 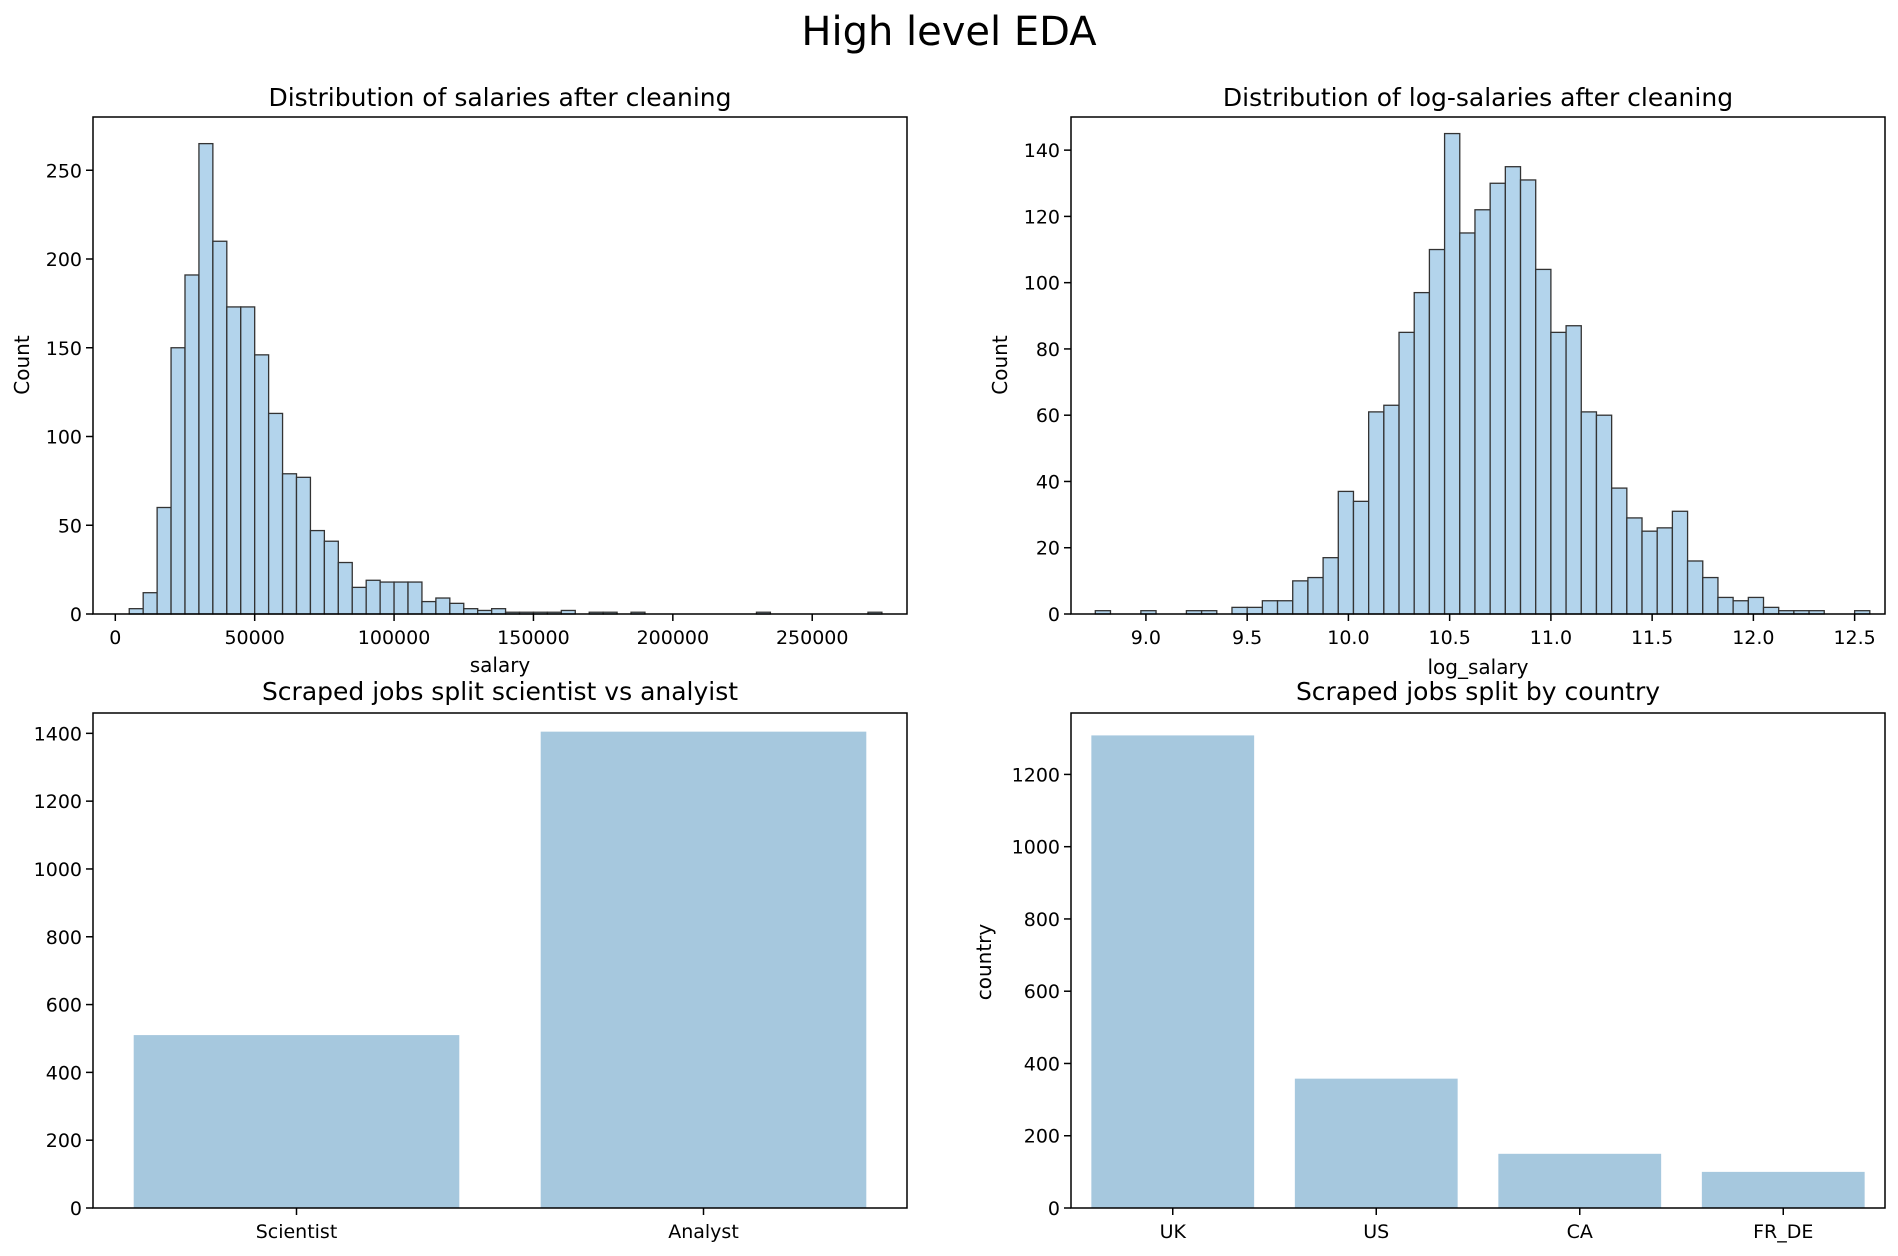 What do you see at coordinates (1048, 549) in the screenshot?
I see `y-tick-label: 20` at bounding box center [1048, 549].